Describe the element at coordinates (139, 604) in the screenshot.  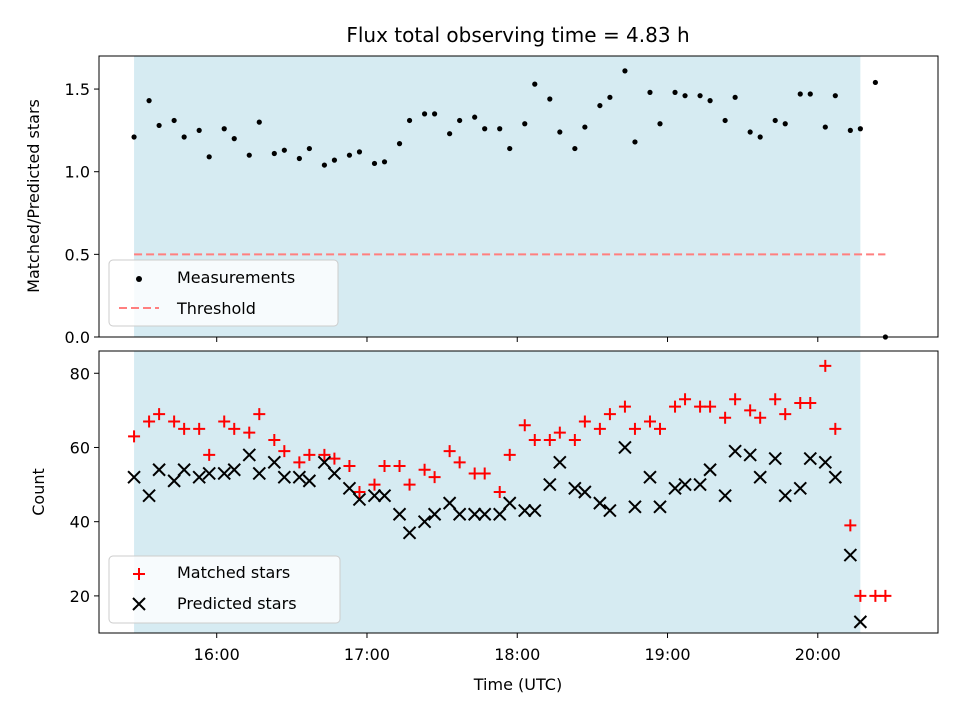
I see `legend-predicted-marker` at that location.